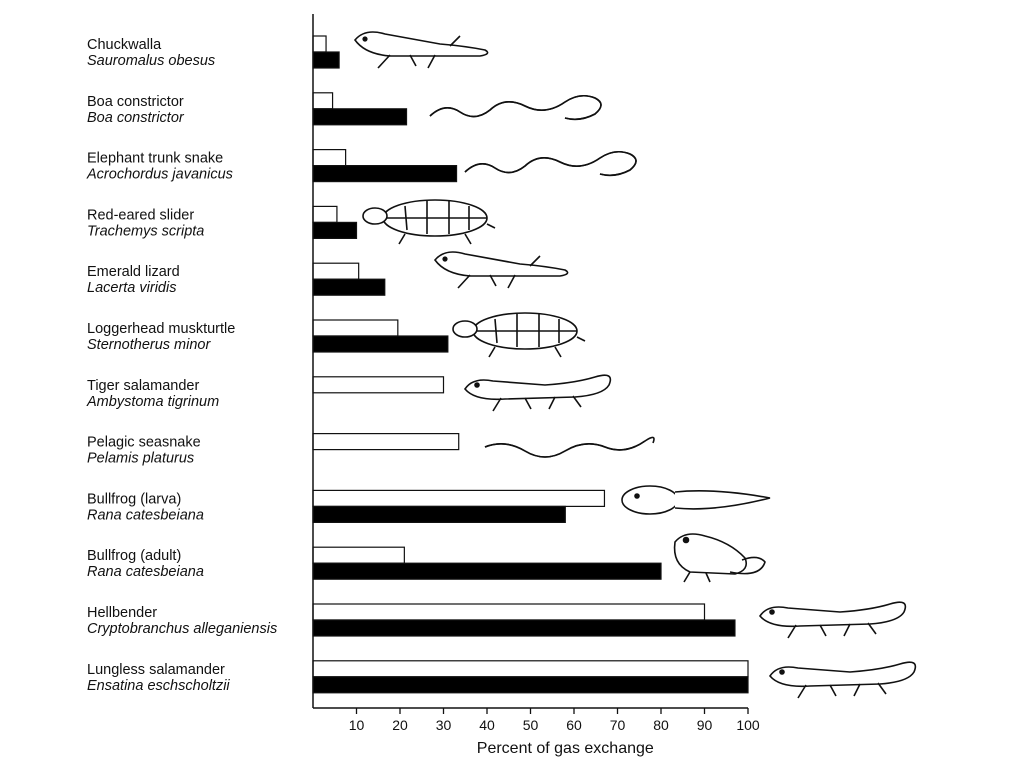  Describe the element at coordinates (357, 725) in the screenshot. I see `x-tick-label: 10` at that location.